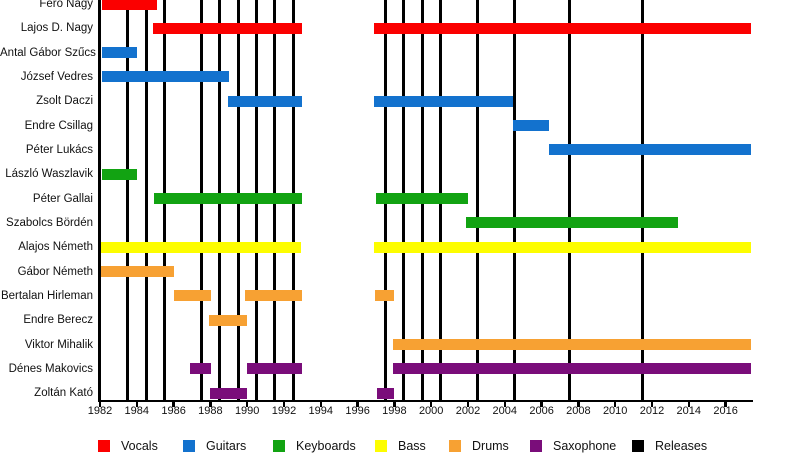 This screenshot has height=458, width=800. I want to click on y-axis-spine, so click(99, 200).